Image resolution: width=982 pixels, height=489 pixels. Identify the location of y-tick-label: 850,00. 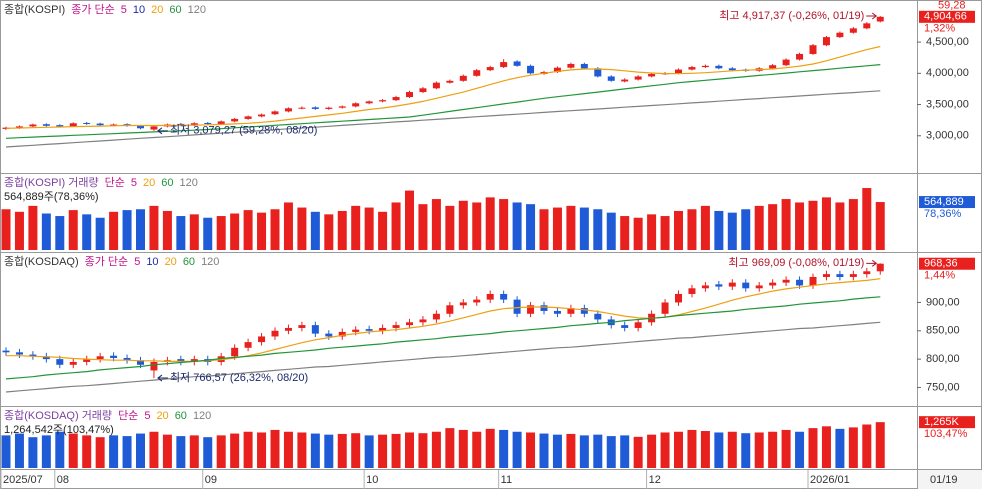
(943, 331).